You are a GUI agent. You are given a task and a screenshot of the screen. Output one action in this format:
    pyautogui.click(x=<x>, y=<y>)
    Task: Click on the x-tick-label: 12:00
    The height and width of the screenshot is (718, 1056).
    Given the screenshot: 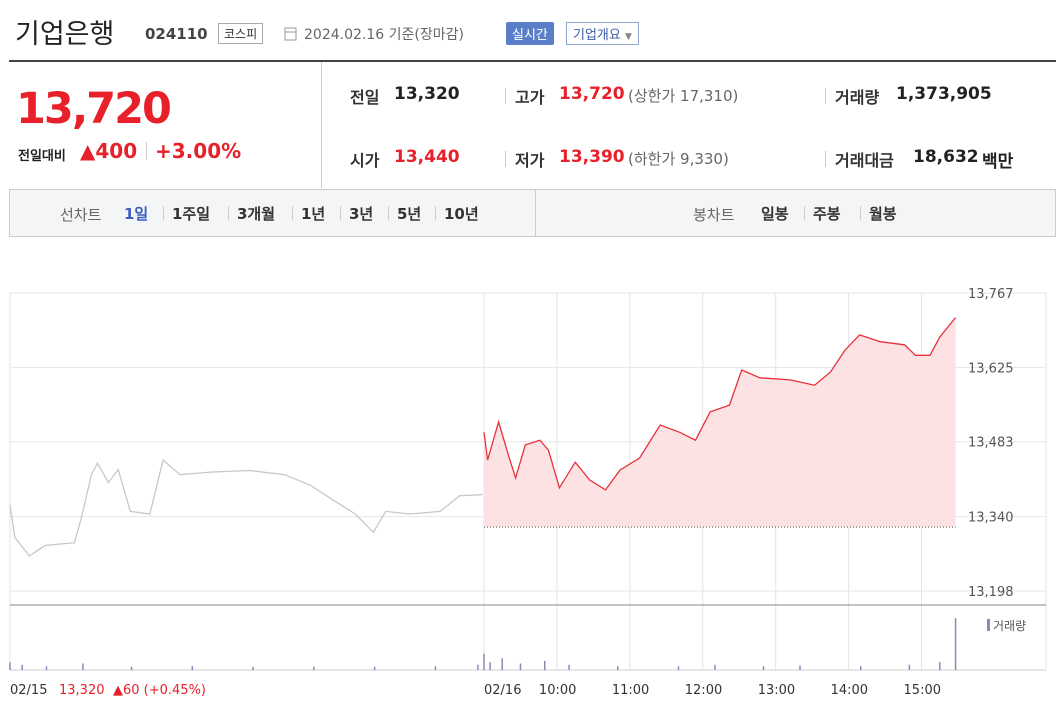 What is the action you would take?
    pyautogui.click(x=703, y=690)
    